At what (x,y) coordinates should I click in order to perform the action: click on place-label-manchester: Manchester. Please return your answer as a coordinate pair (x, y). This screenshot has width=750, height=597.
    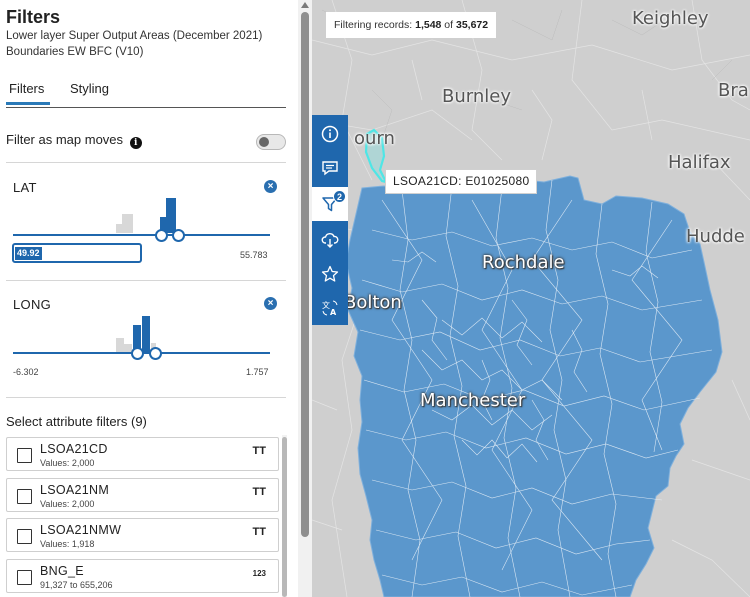
    Looking at the image, I should click on (473, 400).